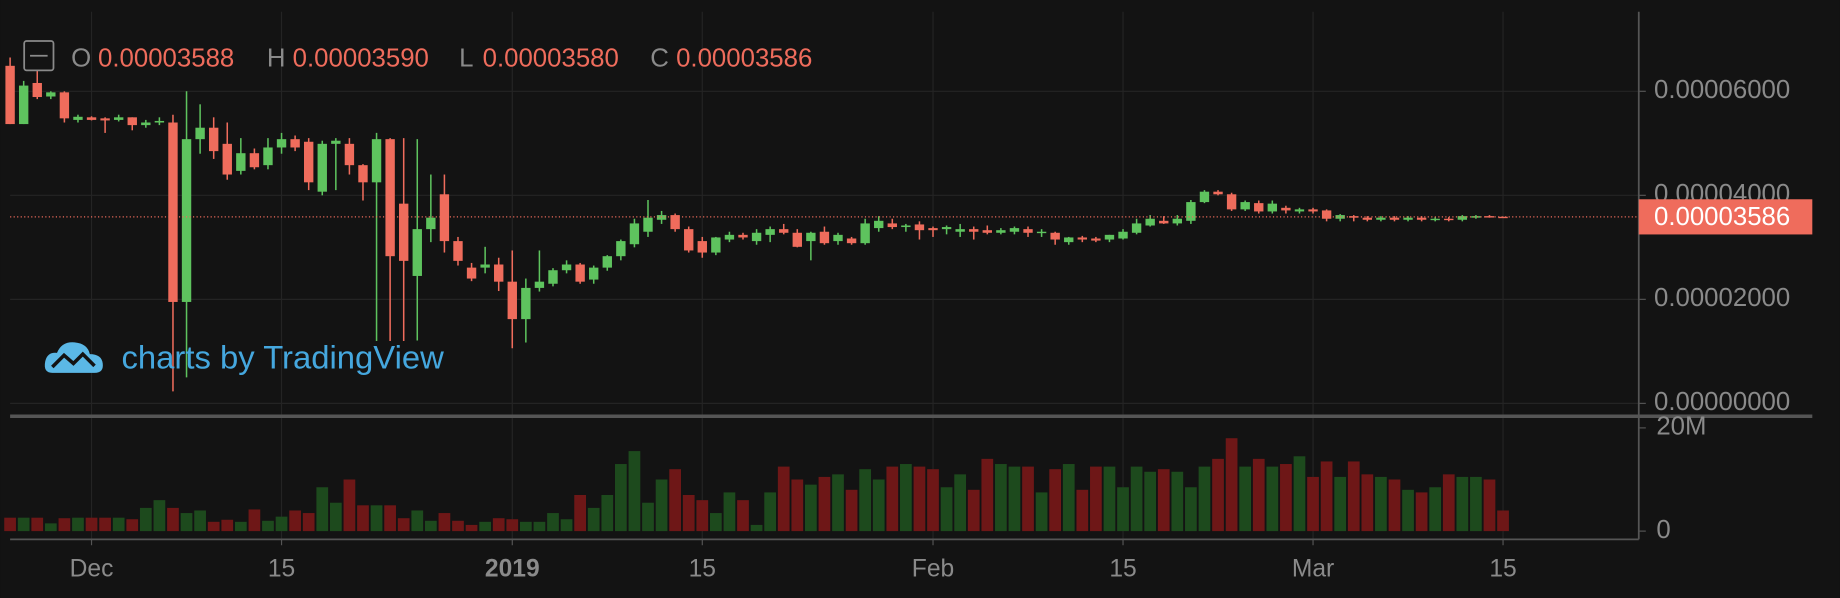  I want to click on ohlc-value: 0.00003590, so click(361, 59).